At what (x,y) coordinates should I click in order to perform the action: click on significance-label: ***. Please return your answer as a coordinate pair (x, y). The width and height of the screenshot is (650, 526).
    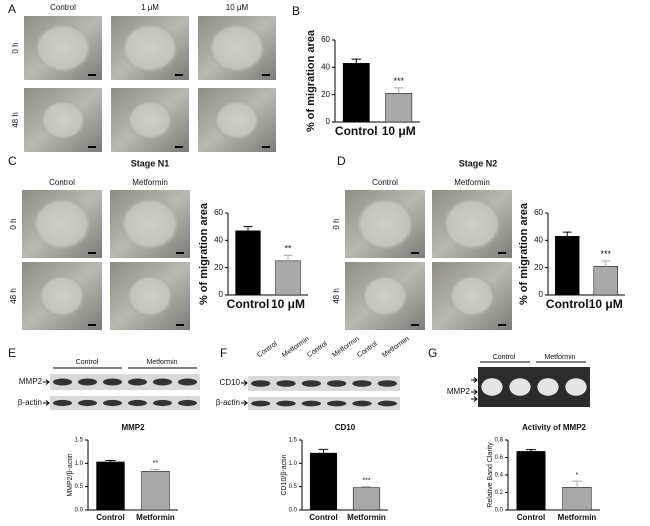
    Looking at the image, I should click on (605, 254).